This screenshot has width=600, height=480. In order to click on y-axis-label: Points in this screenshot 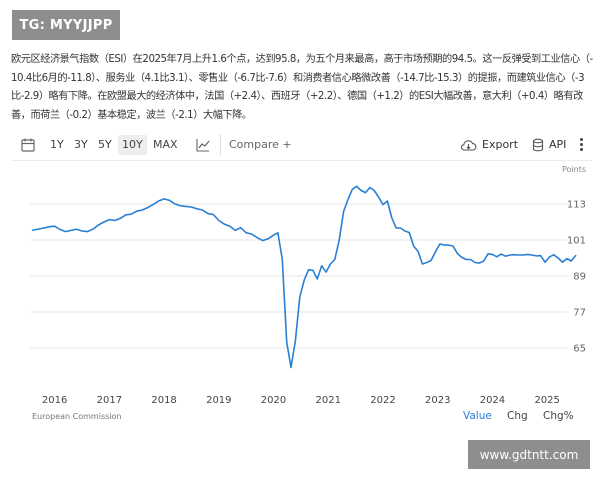, I will do `click(574, 169)`.